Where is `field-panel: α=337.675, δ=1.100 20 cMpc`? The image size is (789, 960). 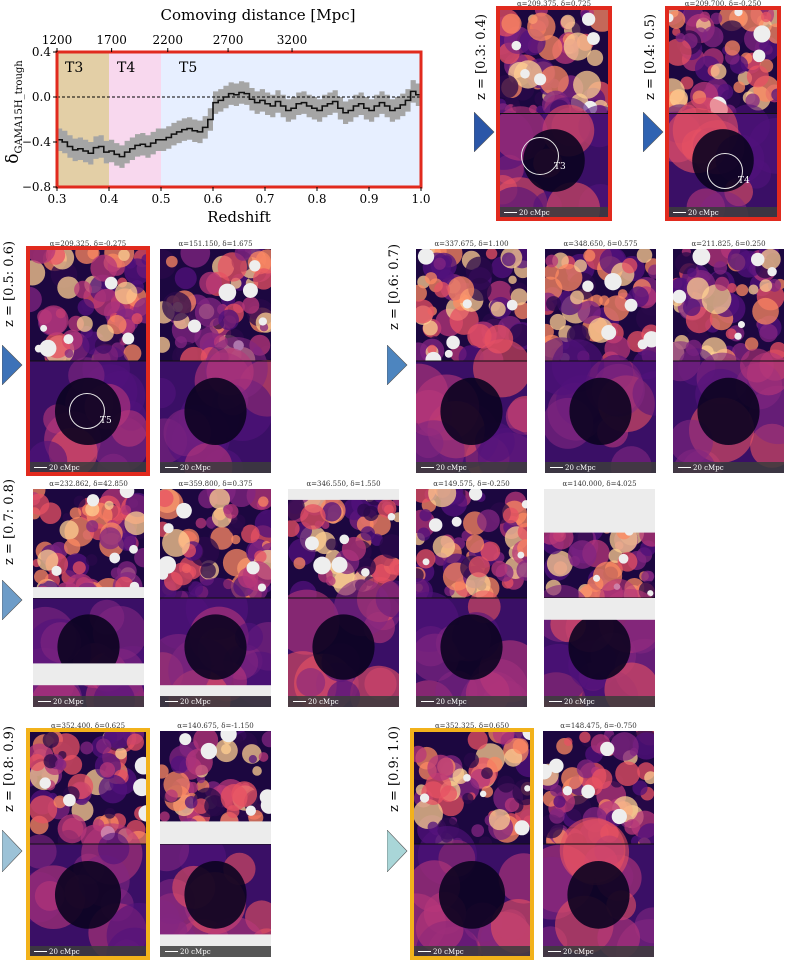
field-panel: α=337.675, δ=1.100 20 cMpc is located at coordinates (471, 356).